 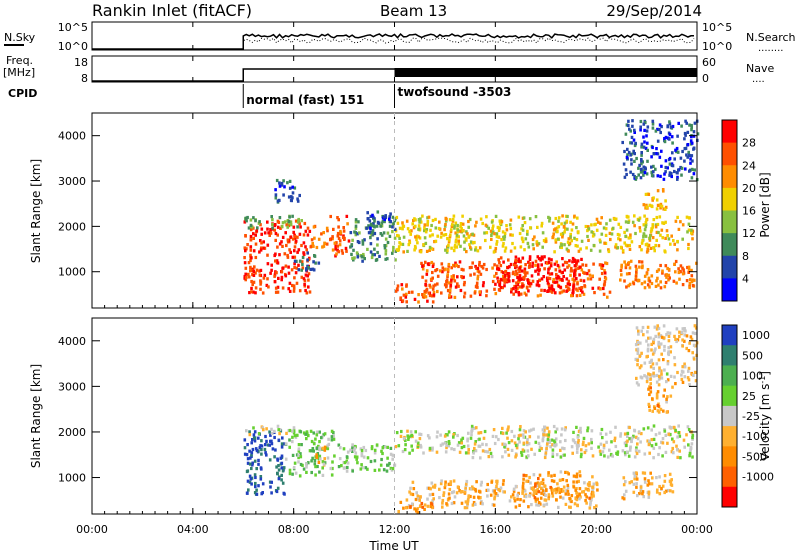 What do you see at coordinates (36, 211) in the screenshot?
I see `power-y-axis-label: Slant Range [km]` at bounding box center [36, 211].